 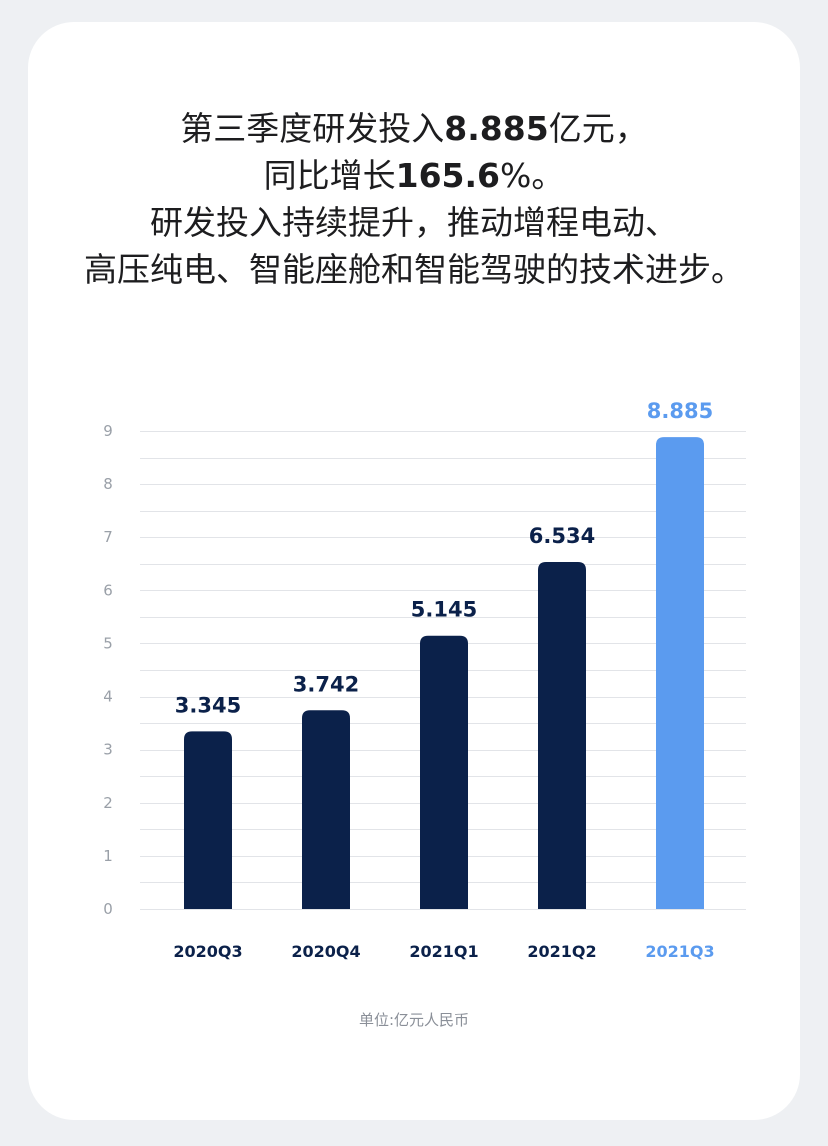 What do you see at coordinates (444, 772) in the screenshot?
I see `bar-2021Q1` at bounding box center [444, 772].